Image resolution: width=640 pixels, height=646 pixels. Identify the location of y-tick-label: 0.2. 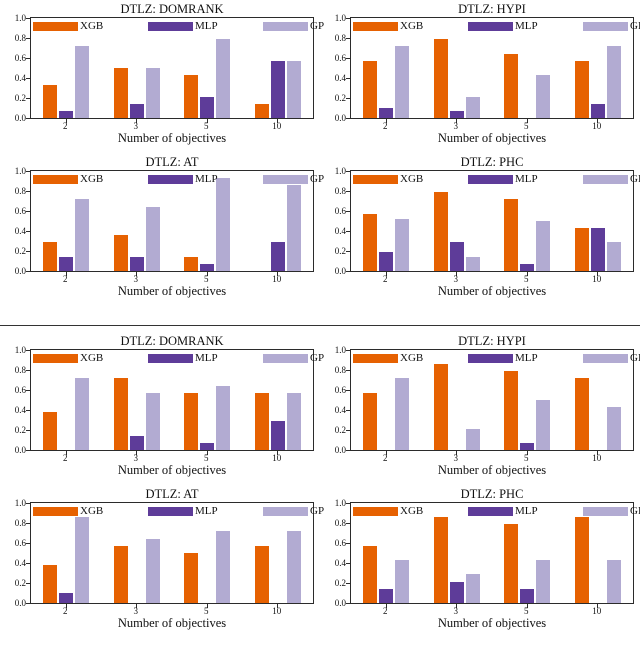
(340, 430).